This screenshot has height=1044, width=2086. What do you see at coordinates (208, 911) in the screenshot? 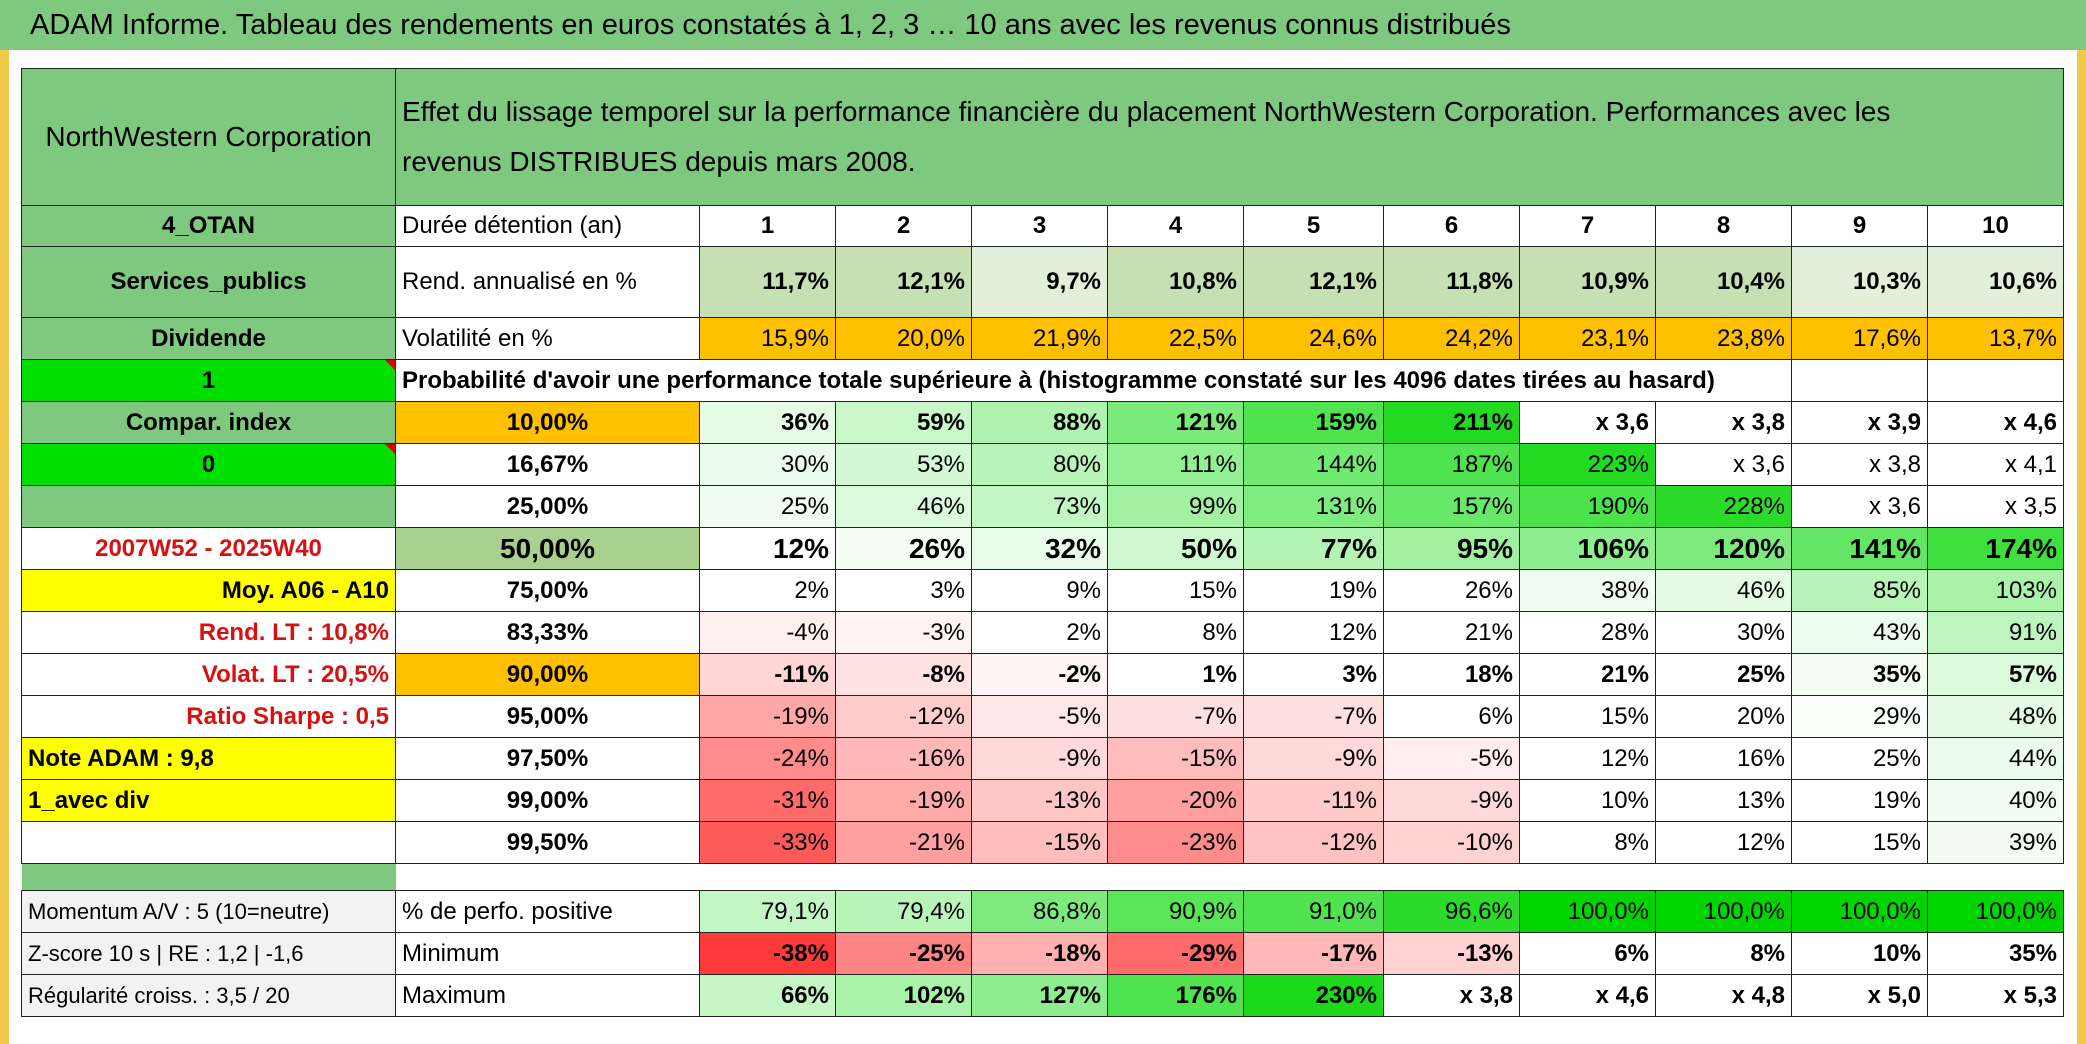
I see `momentum-label: Momentum A/V : 5 (10=neutre)` at bounding box center [208, 911].